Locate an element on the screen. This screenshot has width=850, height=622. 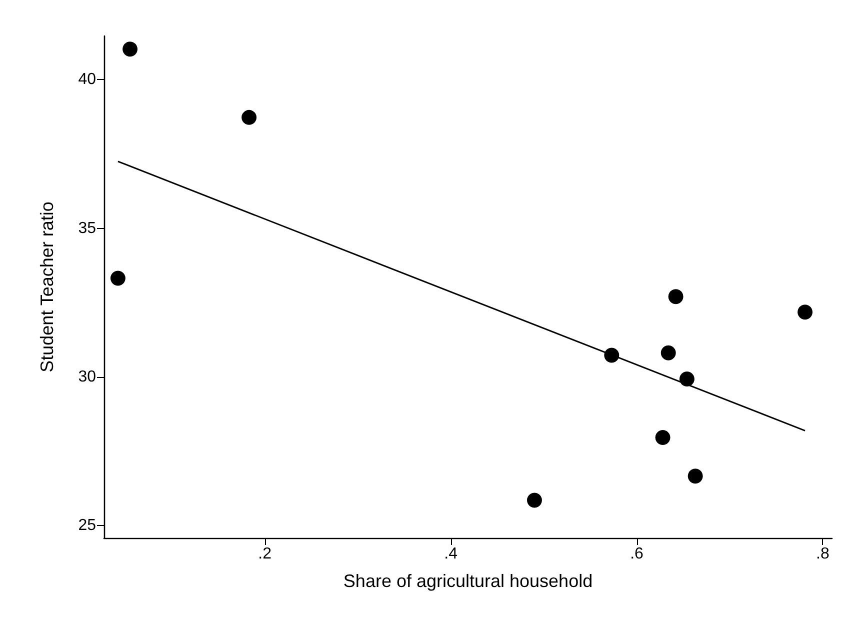
y-tick-label: 35 is located at coordinates (87, 228).